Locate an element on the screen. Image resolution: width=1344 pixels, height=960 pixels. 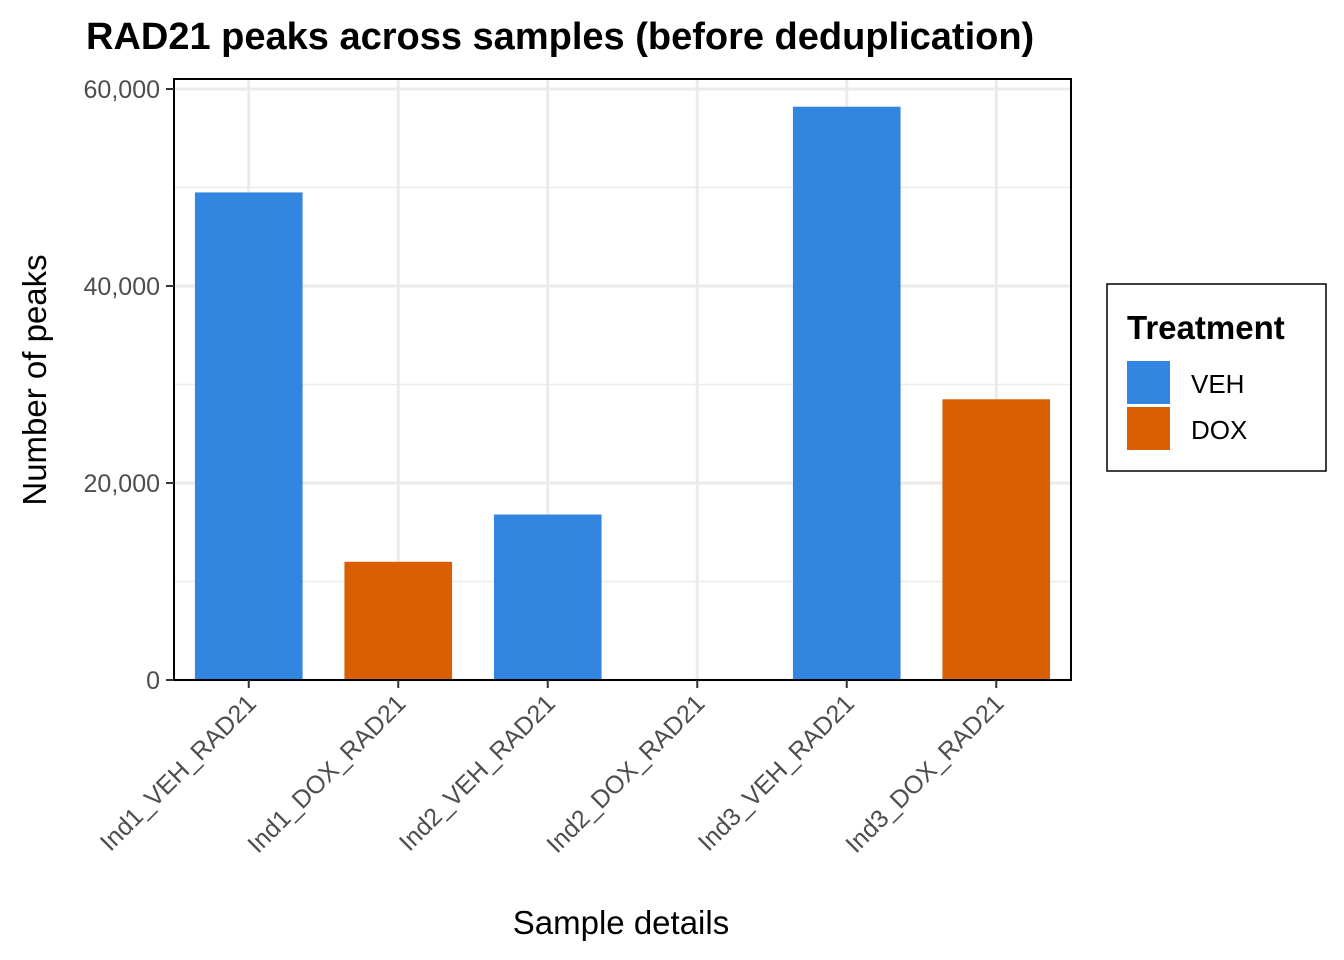
legend-swatch-veh is located at coordinates (1148, 382).